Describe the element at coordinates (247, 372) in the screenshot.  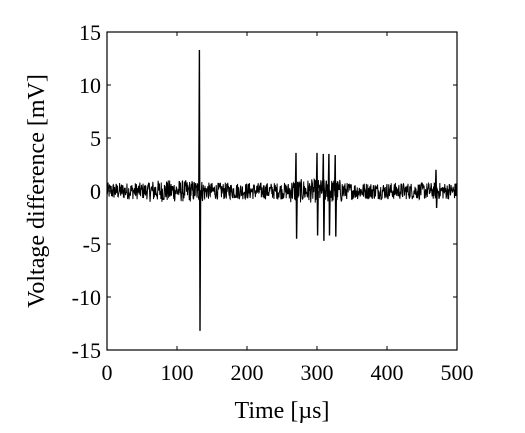
I see `x-tick-label: 200` at that location.